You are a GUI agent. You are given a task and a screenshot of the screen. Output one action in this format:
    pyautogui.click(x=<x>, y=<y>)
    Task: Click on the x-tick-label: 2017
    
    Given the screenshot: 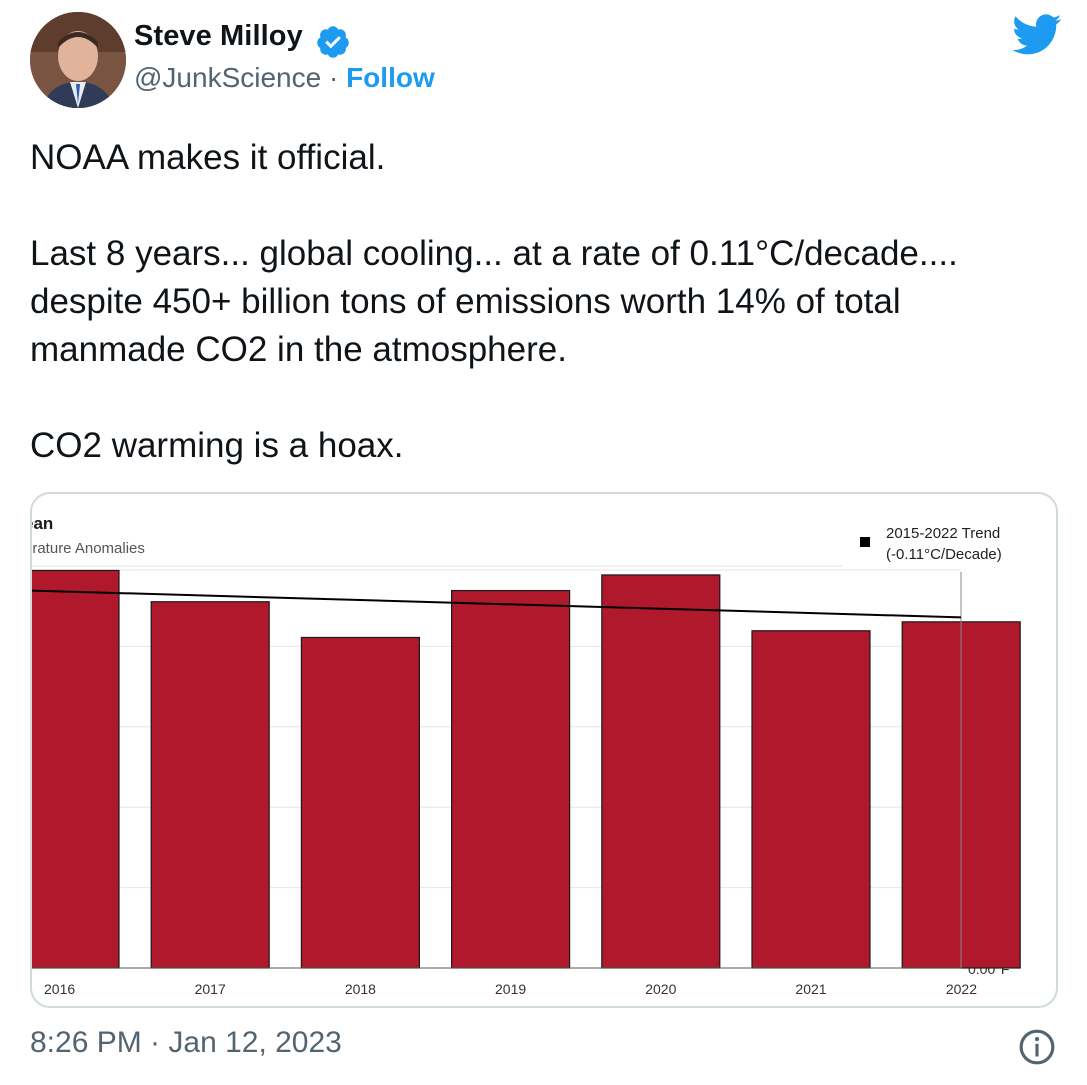 What is the action you would take?
    pyautogui.click(x=210, y=989)
    